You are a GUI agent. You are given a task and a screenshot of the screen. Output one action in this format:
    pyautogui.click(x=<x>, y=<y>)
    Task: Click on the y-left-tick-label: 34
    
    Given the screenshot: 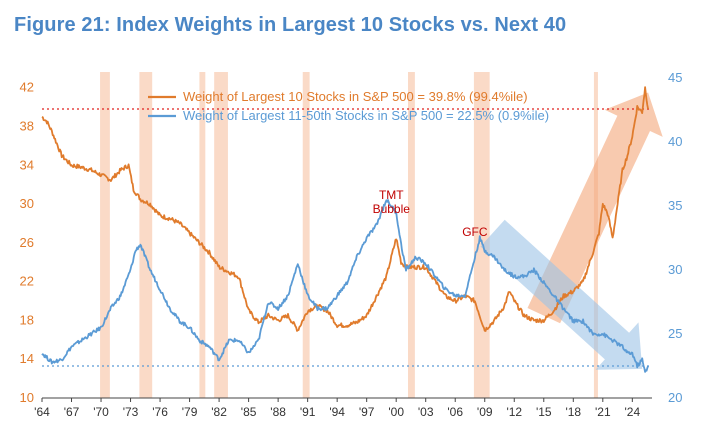 What is the action you would take?
    pyautogui.click(x=27, y=164)
    